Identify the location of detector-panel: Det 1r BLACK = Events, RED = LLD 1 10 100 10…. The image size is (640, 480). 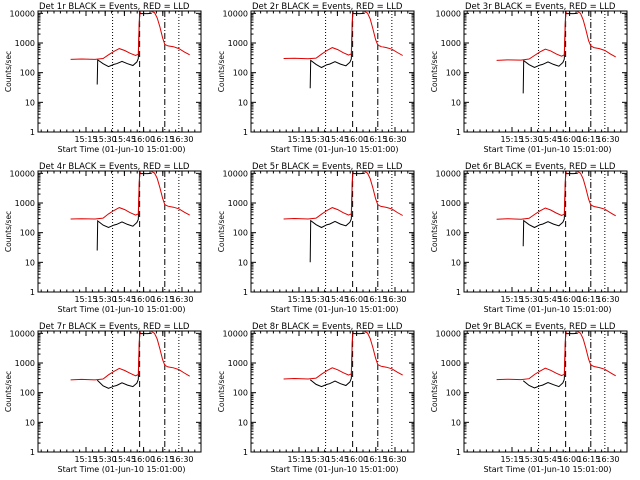
(103, 78).